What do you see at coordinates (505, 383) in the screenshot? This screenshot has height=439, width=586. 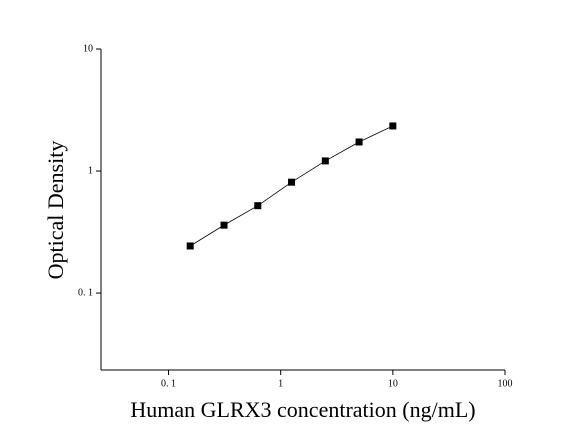 I see `x-tick-label: 100` at bounding box center [505, 383].